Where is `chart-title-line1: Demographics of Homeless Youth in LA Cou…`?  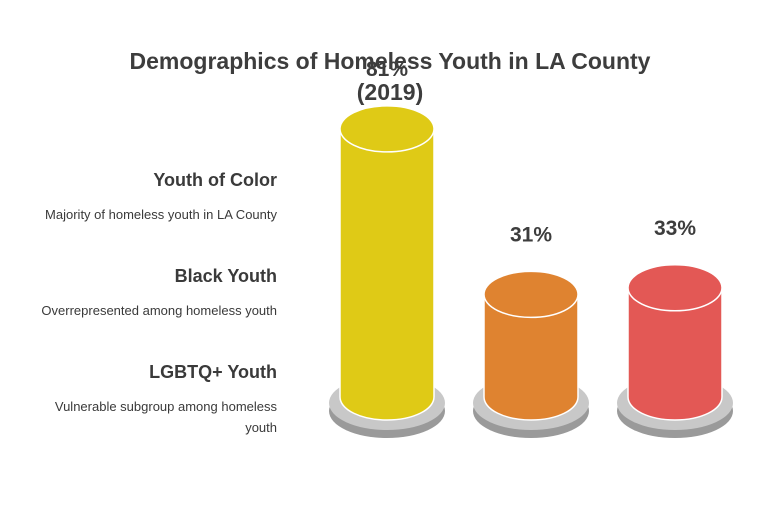 chart-title-line1: Demographics of Homeless Youth in LA Cou… is located at coordinates (390, 61).